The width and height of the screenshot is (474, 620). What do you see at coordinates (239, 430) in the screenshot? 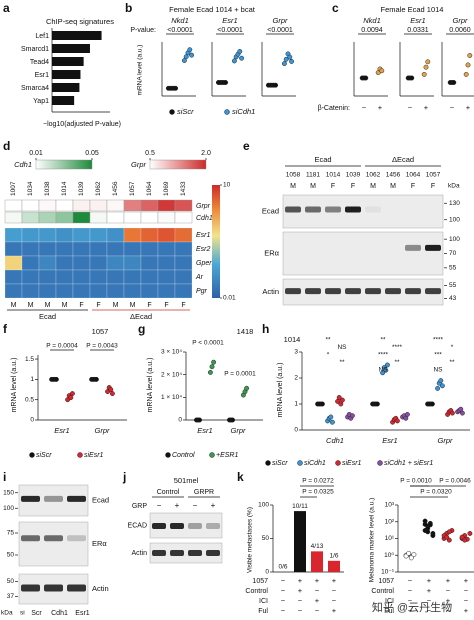
I see `x-tick-label: Grpr` at bounding box center [239, 430].